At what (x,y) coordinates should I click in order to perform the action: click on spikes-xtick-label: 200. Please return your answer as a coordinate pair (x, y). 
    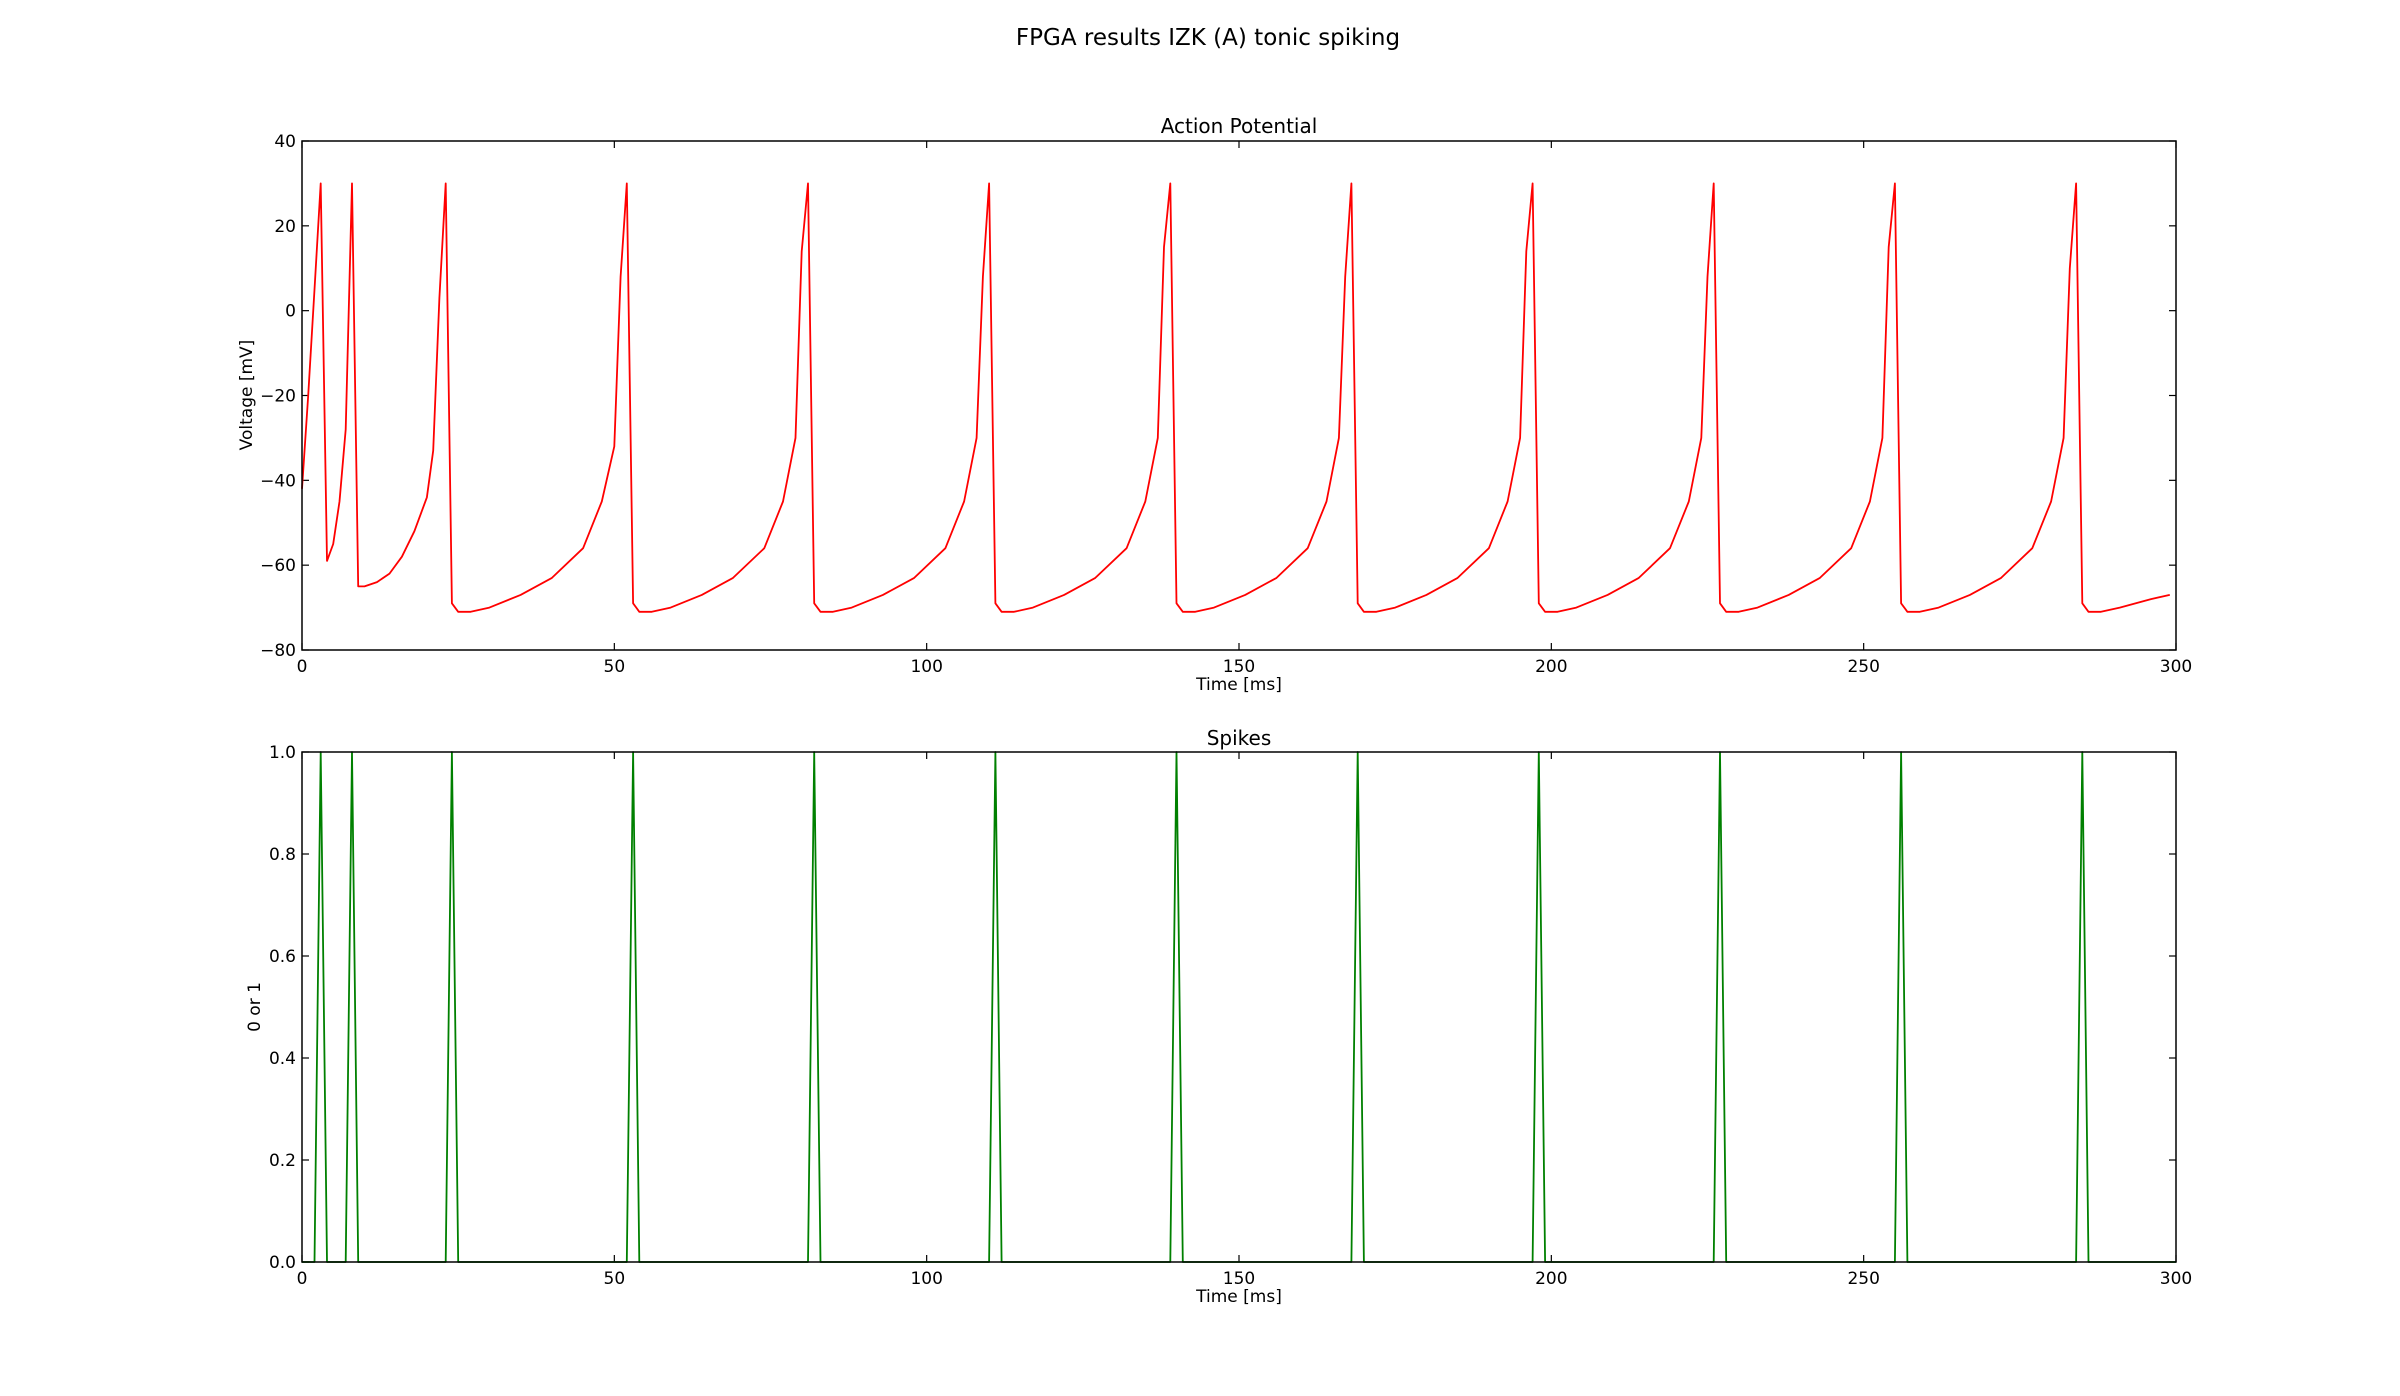
    Looking at the image, I should click on (1551, 1279).